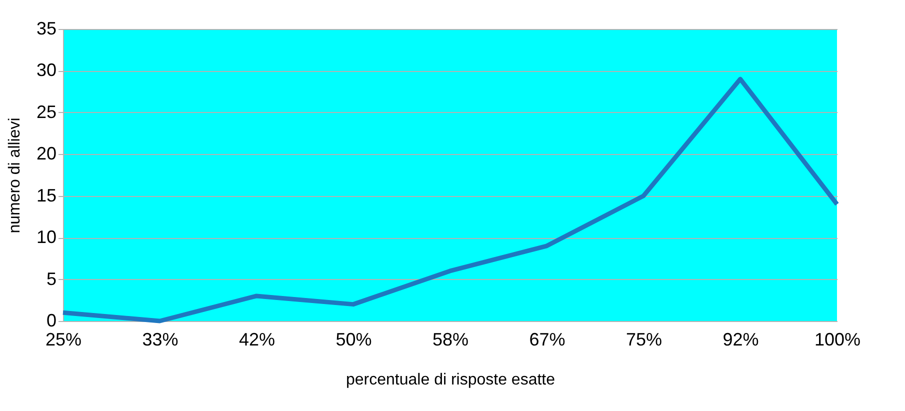 Image resolution: width=905 pixels, height=411 pixels. Describe the element at coordinates (450, 340) in the screenshot. I see `x-tick-label: 58%` at that location.